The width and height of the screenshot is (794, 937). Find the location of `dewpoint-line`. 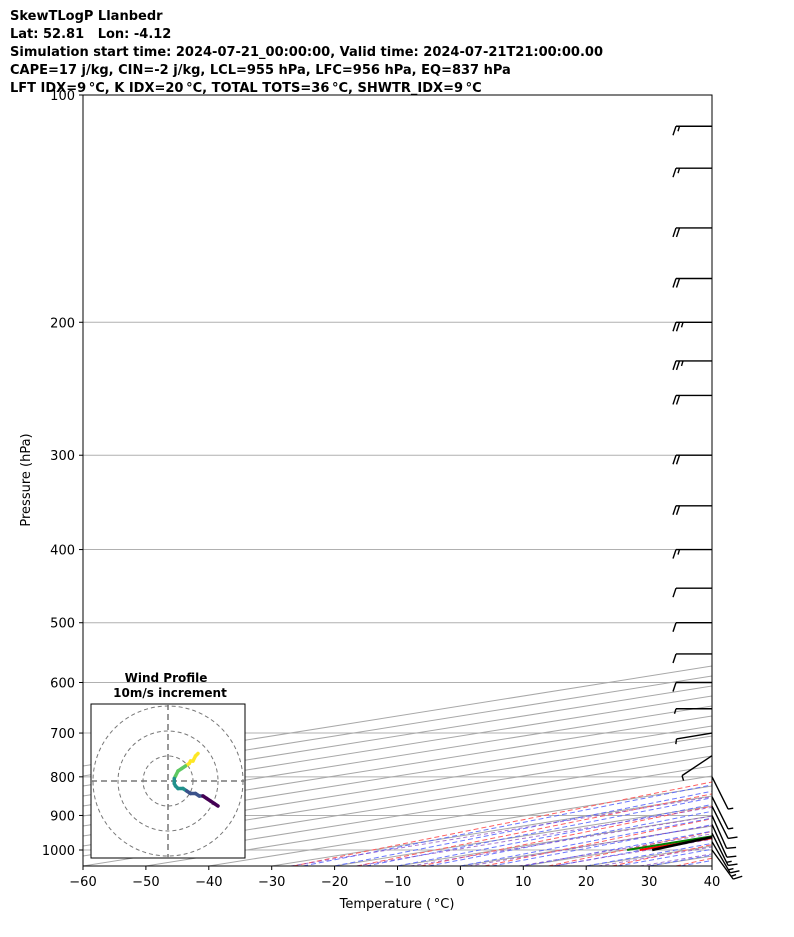

dewpoint-line is located at coordinates (669, 843).